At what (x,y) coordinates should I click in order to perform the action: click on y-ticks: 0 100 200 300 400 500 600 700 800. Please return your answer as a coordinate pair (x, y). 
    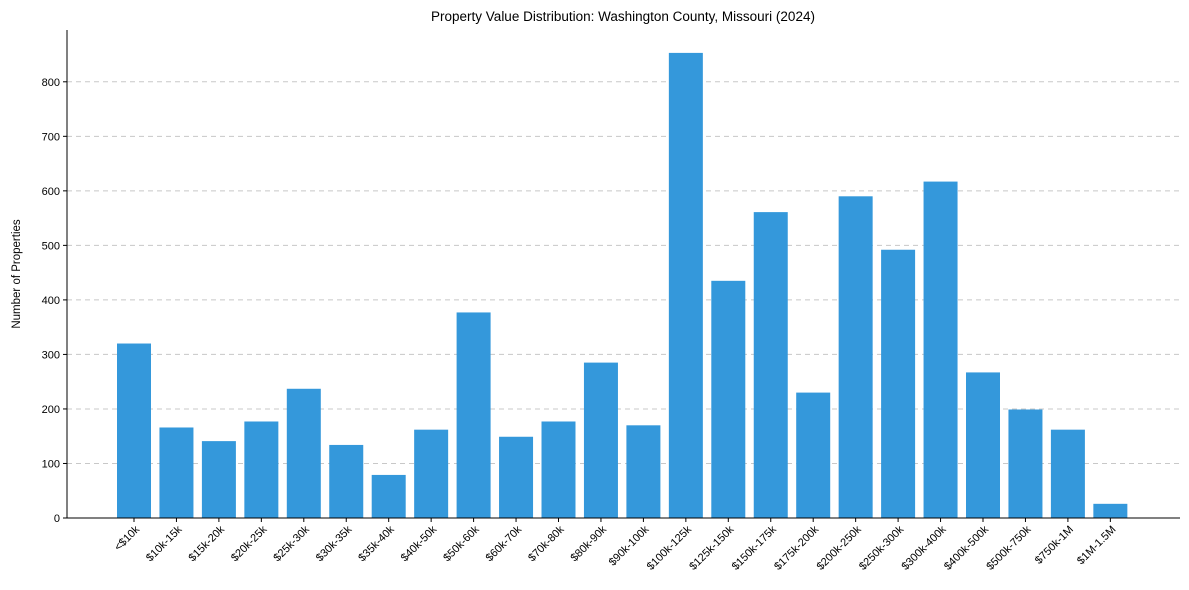
    Looking at the image, I should click on (54, 301).